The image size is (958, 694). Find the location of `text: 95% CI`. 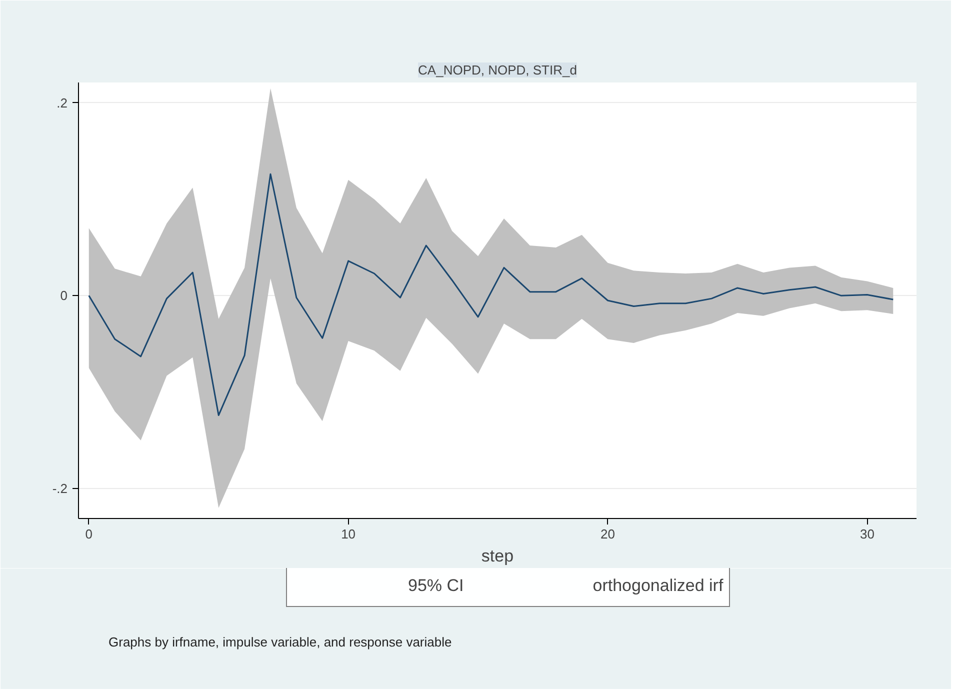

text: 95% CI is located at coordinates (436, 586).